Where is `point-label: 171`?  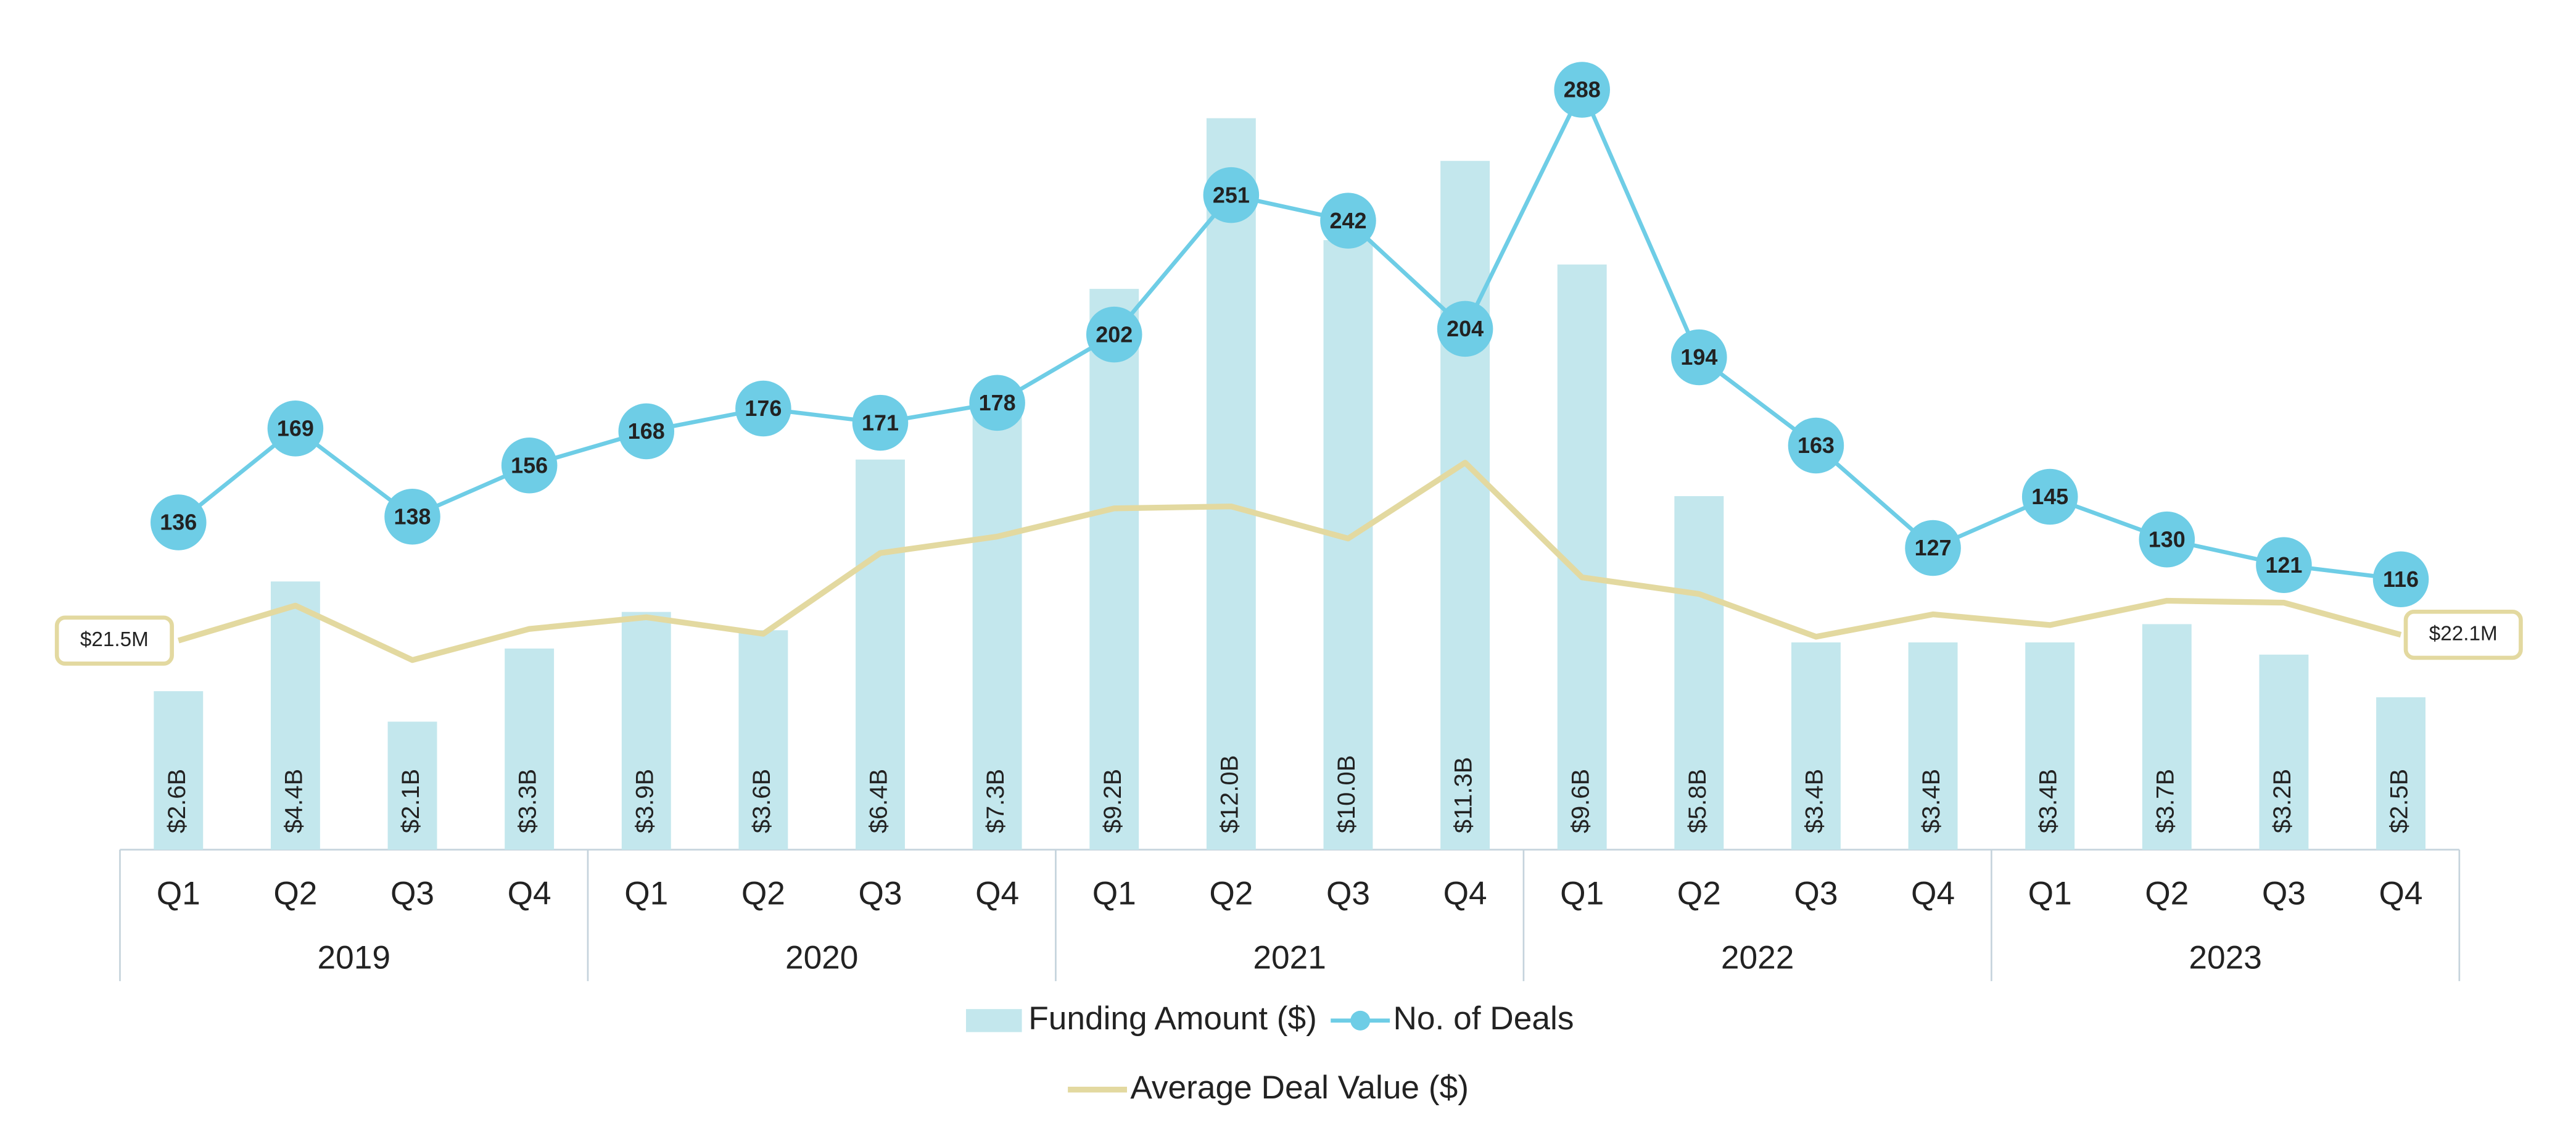
point-label: 171 is located at coordinates (880, 422).